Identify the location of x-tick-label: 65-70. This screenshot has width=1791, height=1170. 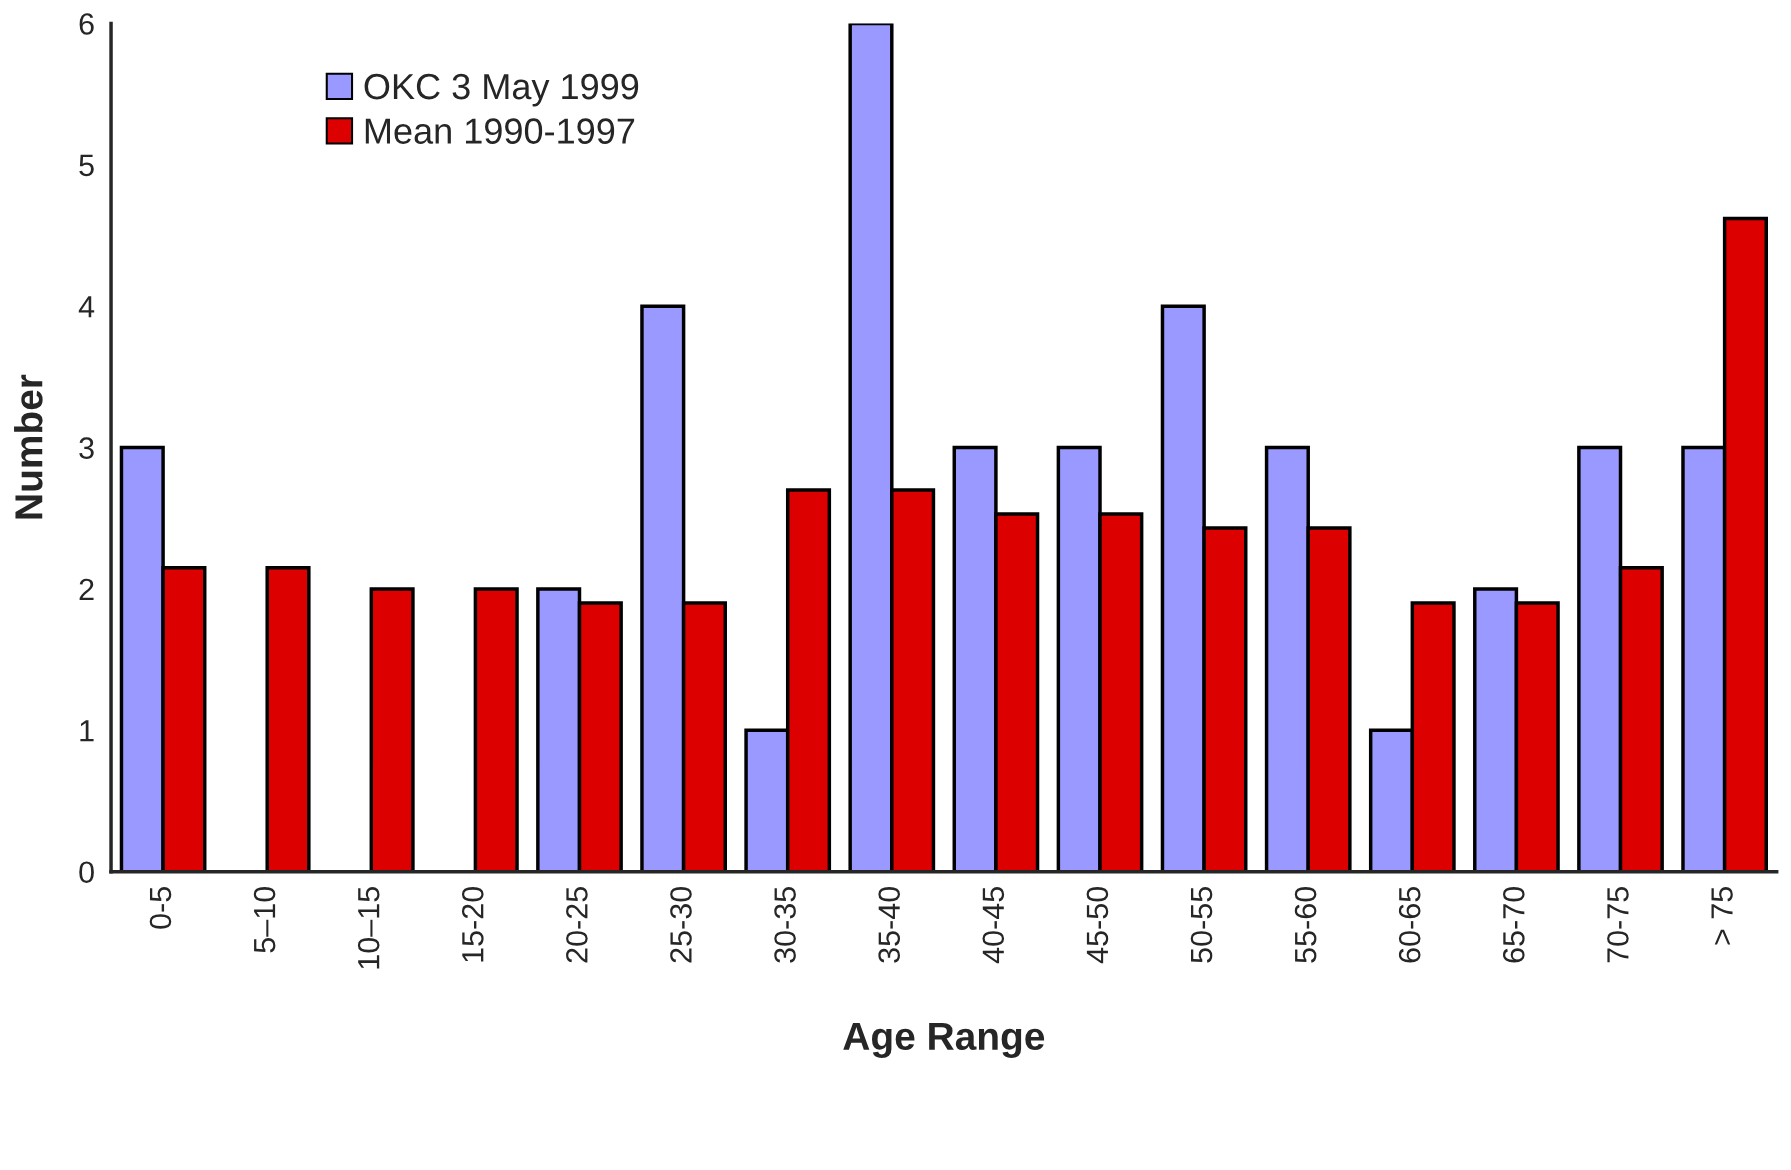
(1513, 924).